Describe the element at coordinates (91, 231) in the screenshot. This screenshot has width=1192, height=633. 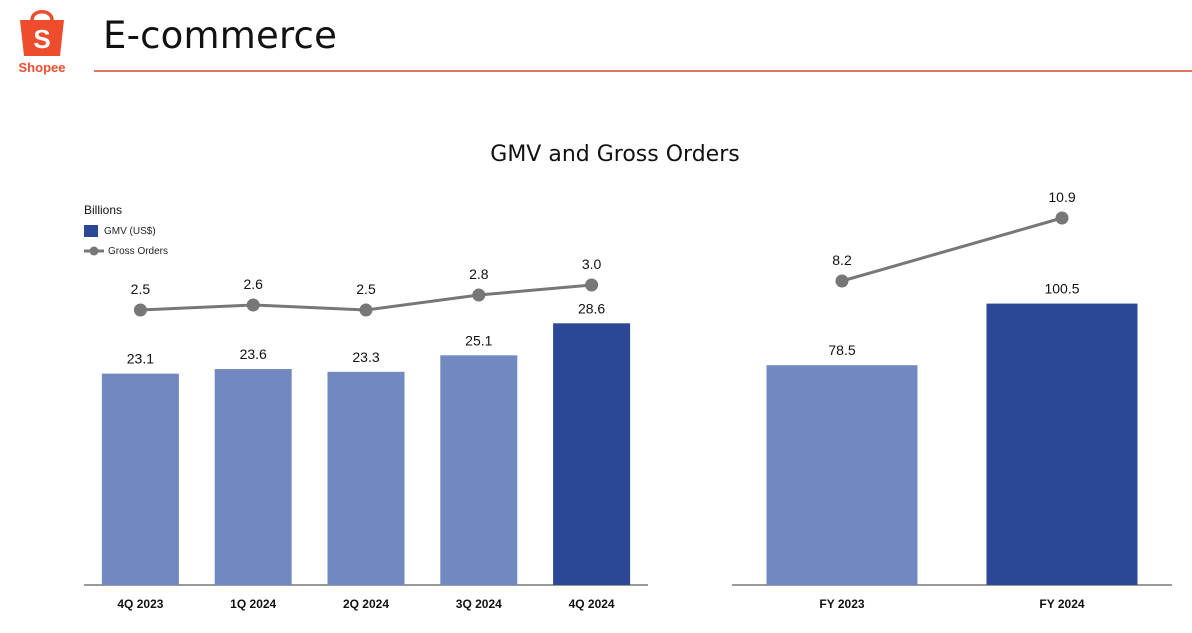
I see `legend-swatch-gmv` at that location.